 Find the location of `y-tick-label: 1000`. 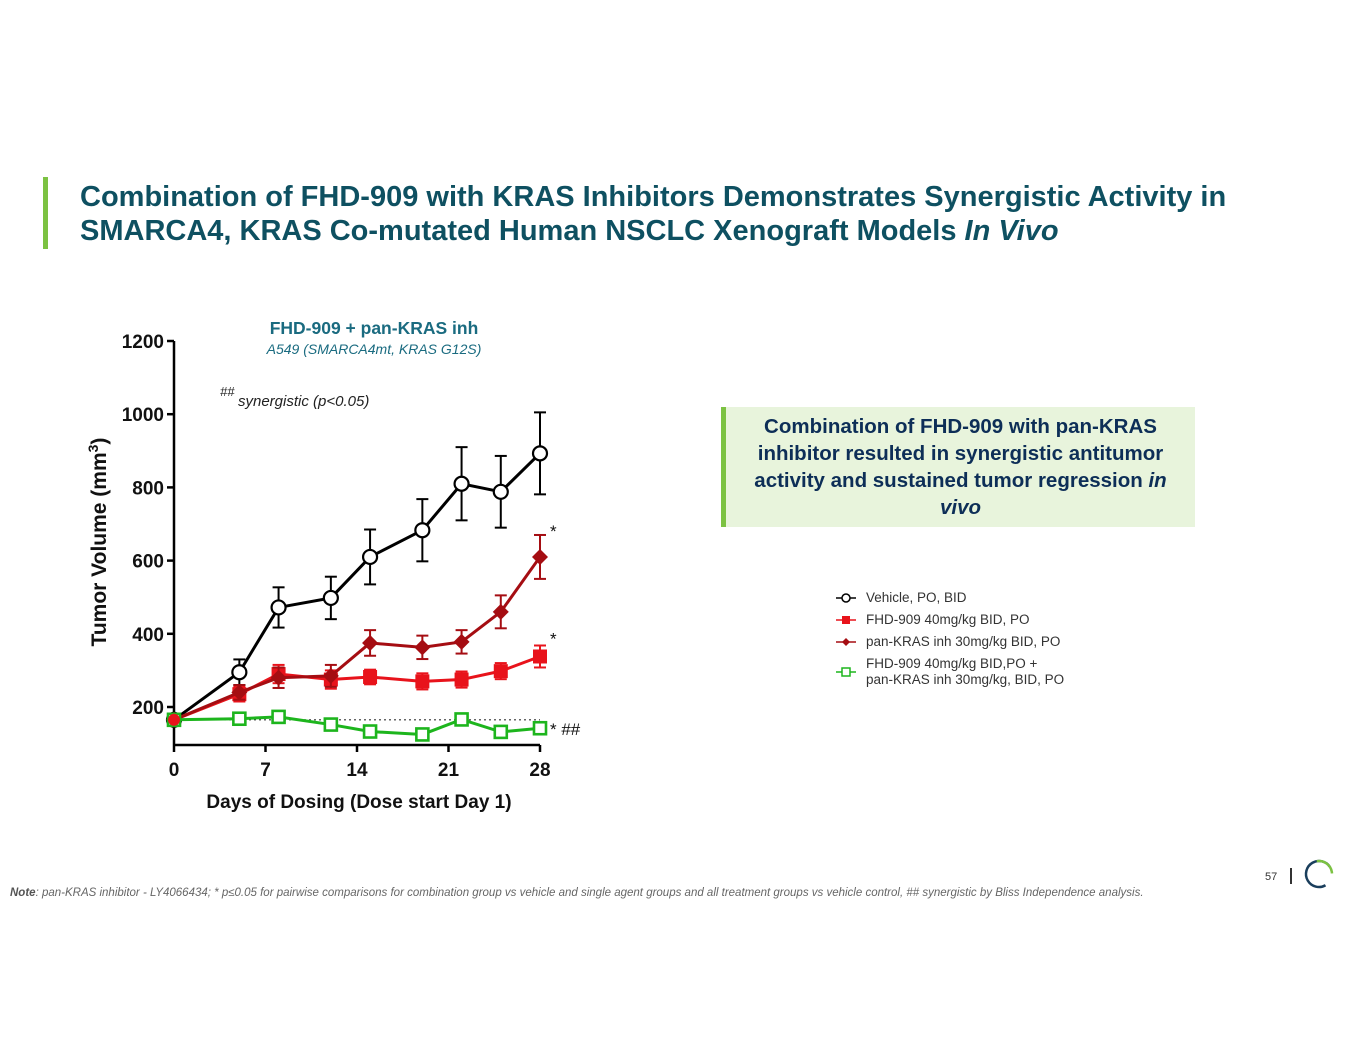

y-tick-label: 1000 is located at coordinates (143, 415).